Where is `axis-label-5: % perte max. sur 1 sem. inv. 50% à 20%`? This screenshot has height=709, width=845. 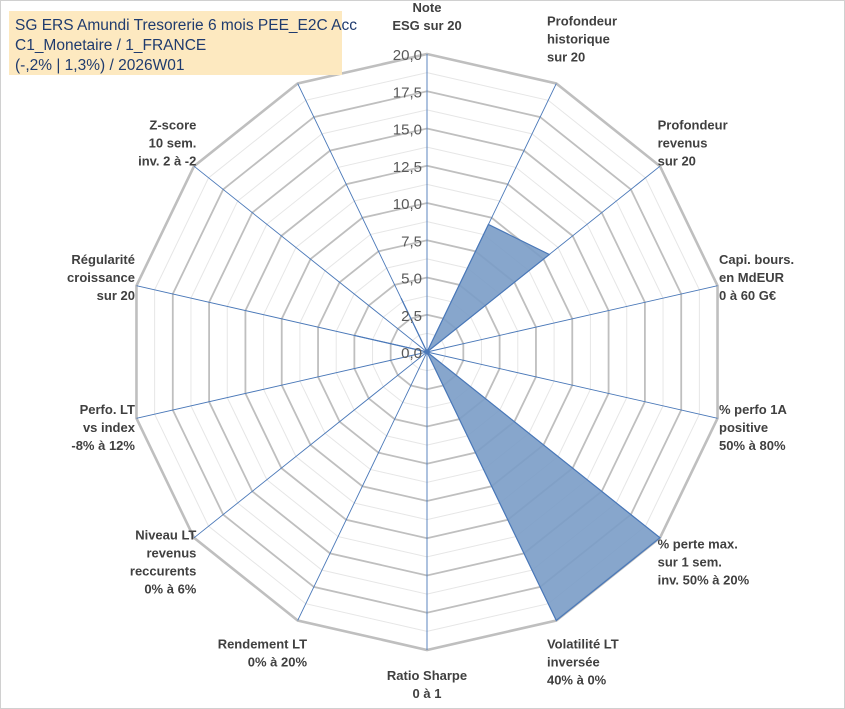 axis-label-5: % perte max. sur 1 sem. inv. 50% à 20% is located at coordinates (704, 561).